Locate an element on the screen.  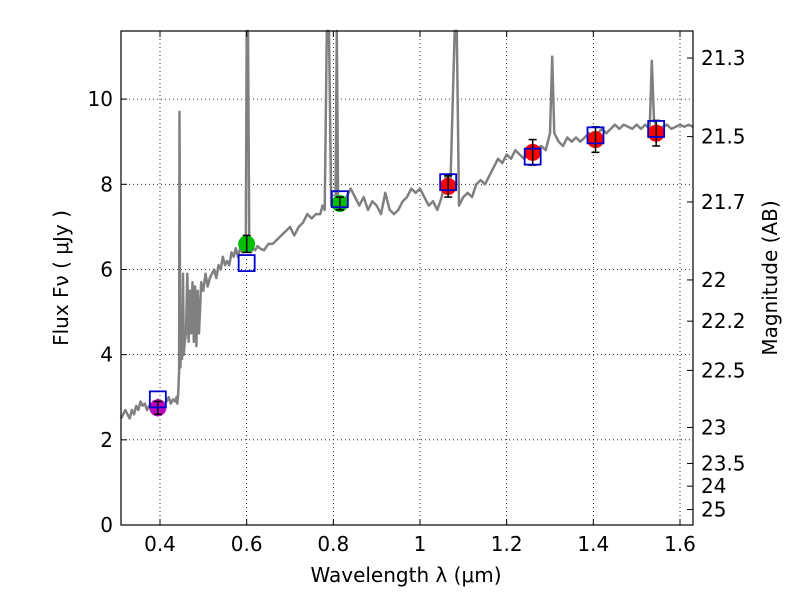
y-tick-label: 6 is located at coordinates (106, 269).